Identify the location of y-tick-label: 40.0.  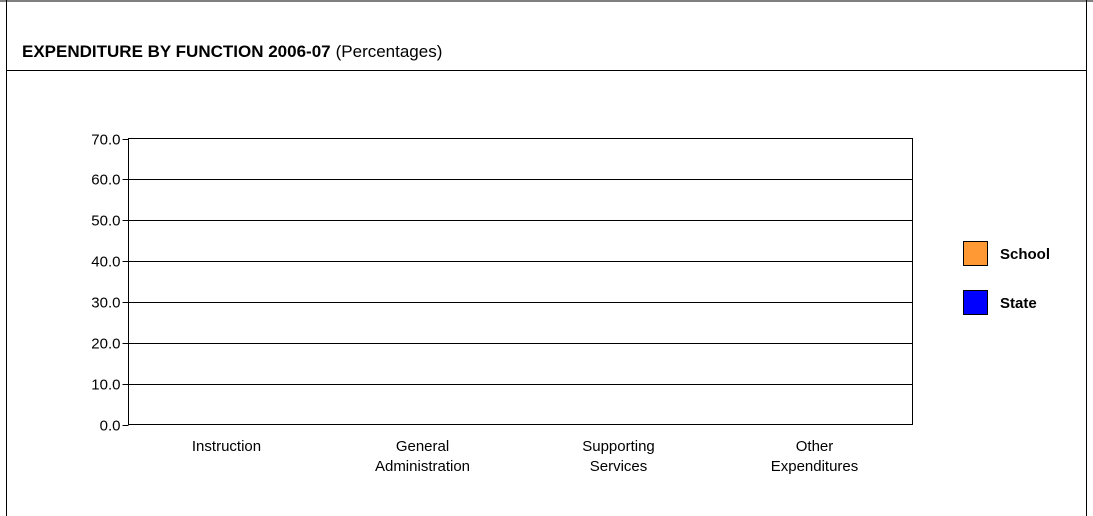
(105, 262).